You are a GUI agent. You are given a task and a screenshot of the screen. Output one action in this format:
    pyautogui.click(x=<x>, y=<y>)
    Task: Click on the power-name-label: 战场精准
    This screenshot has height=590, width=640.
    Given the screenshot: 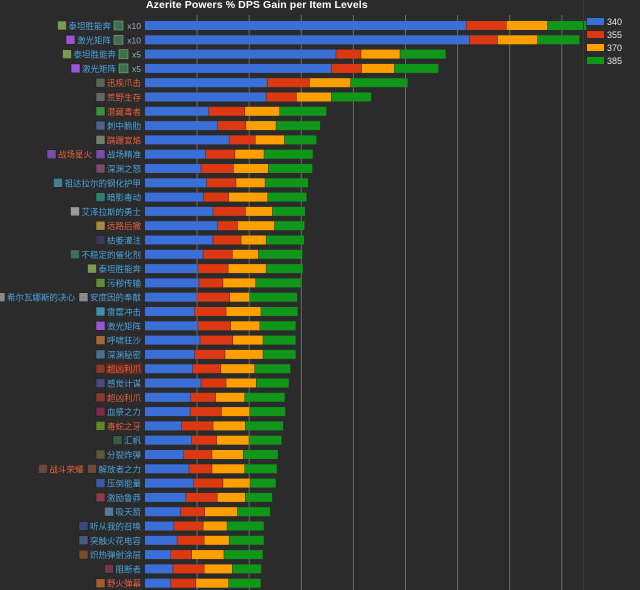 What is the action you would take?
    pyautogui.click(x=124, y=155)
    